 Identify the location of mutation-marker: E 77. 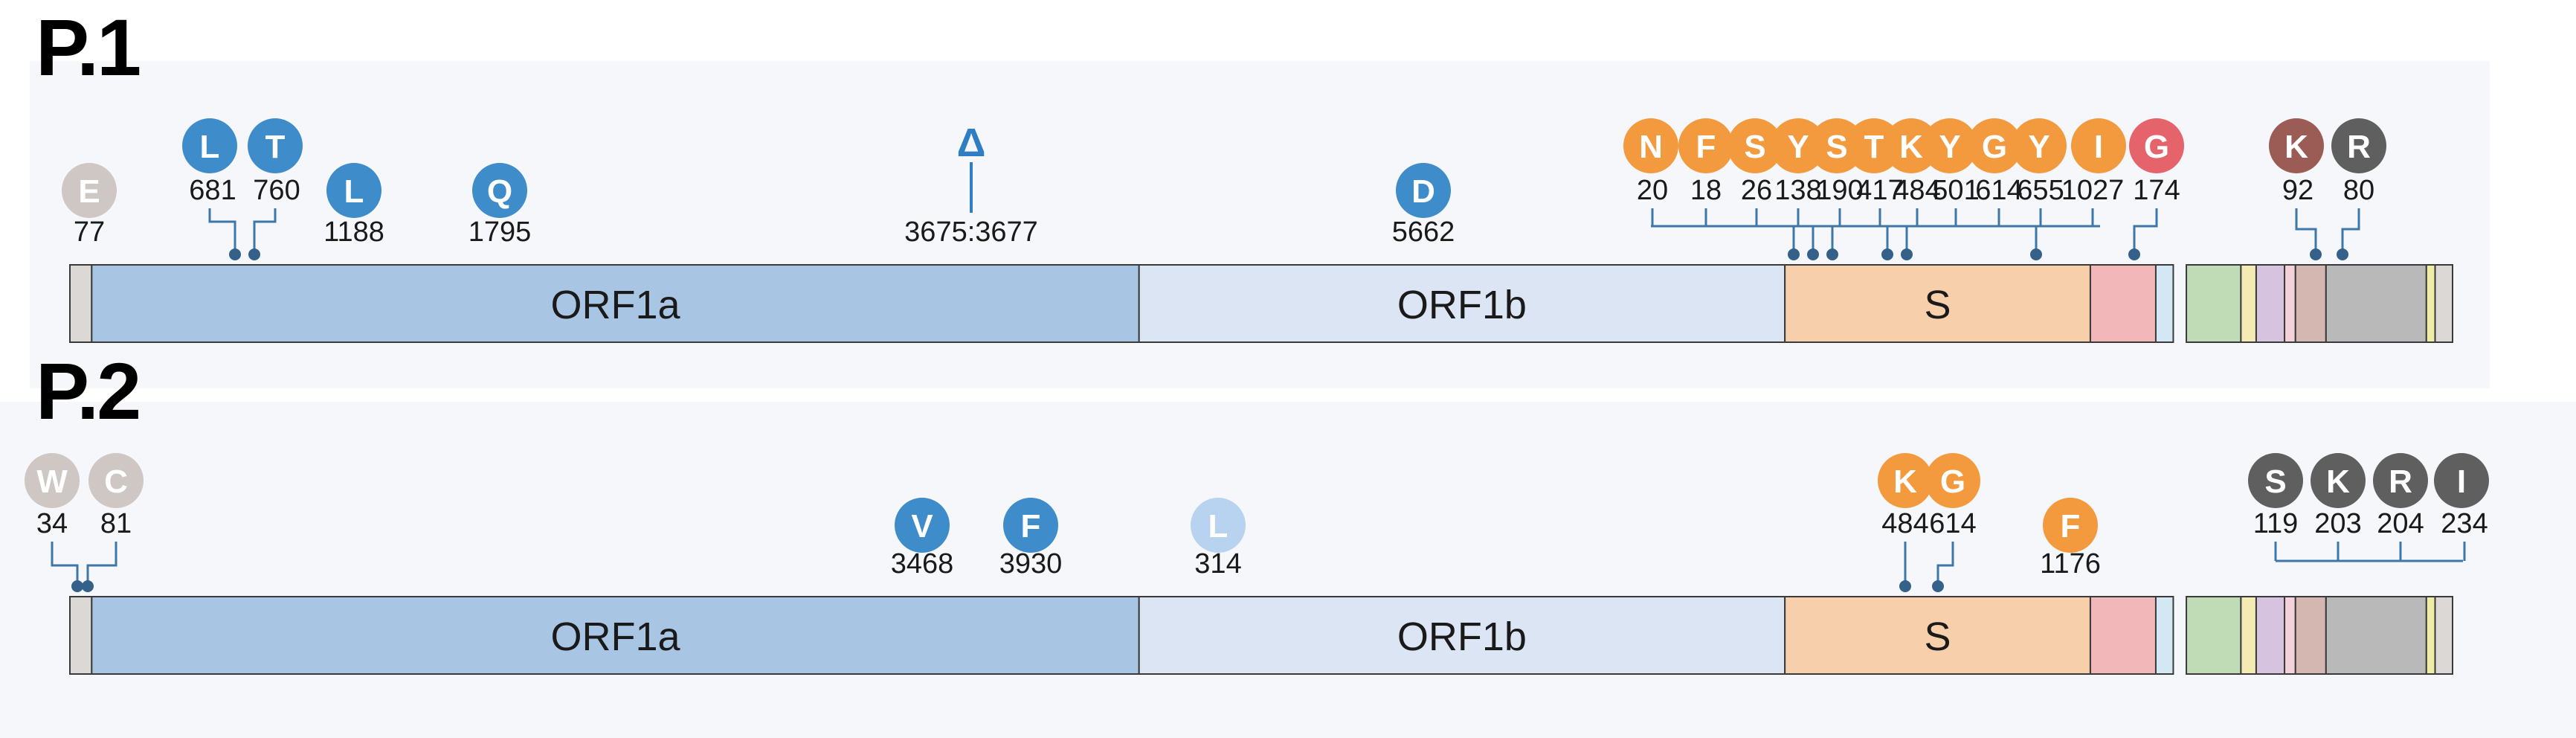
(89, 205).